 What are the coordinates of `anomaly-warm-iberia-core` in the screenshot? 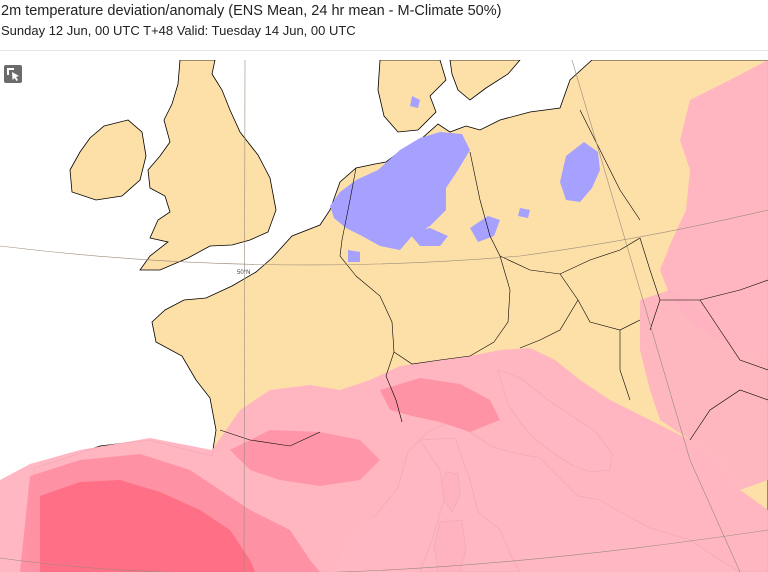 It's located at (147, 526).